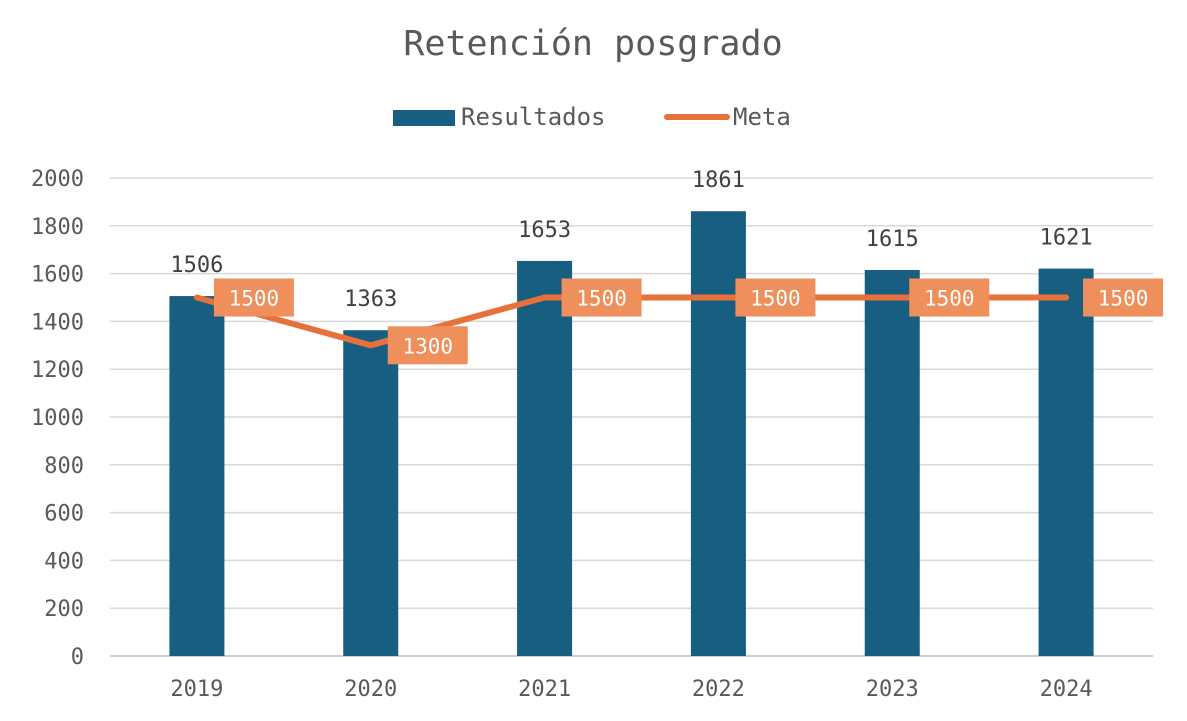 The height and width of the screenshot is (721, 1187). I want to click on x-axis: 2019 2020 2021 2022 2023 2024, so click(631, 689).